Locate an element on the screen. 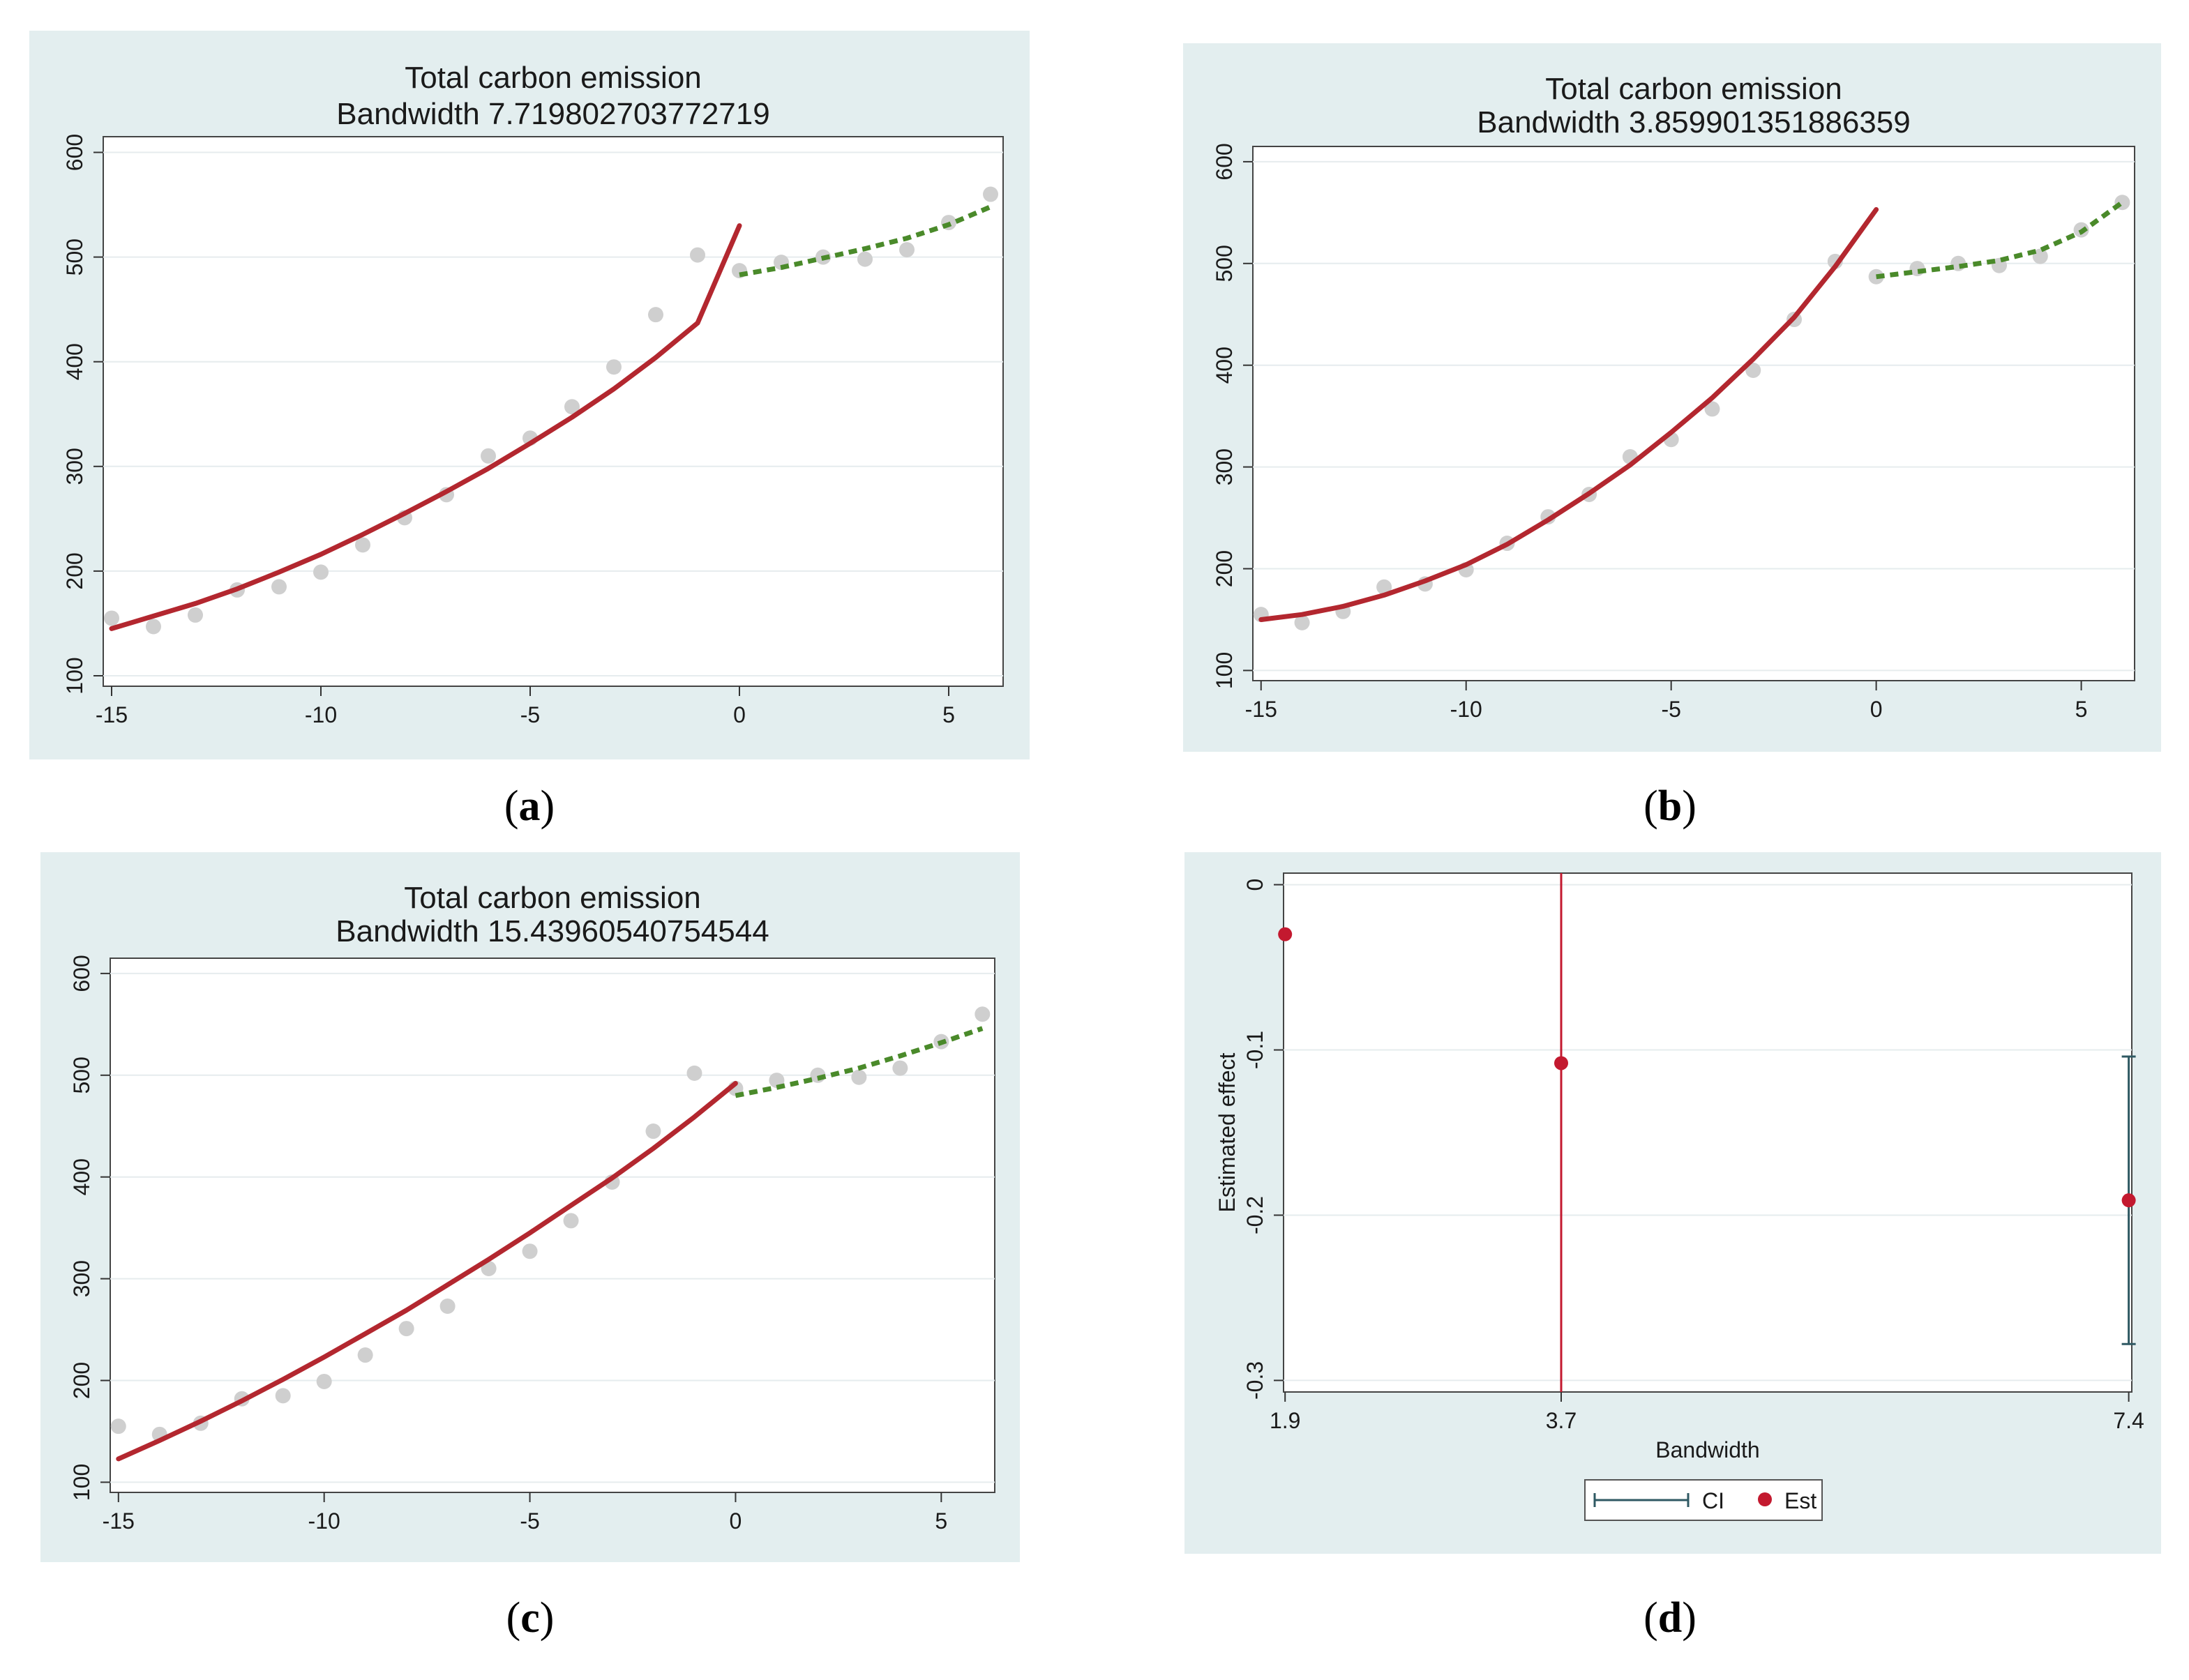 The image size is (2189, 1680). panel-c-caption: (c) is located at coordinates (530, 1618).